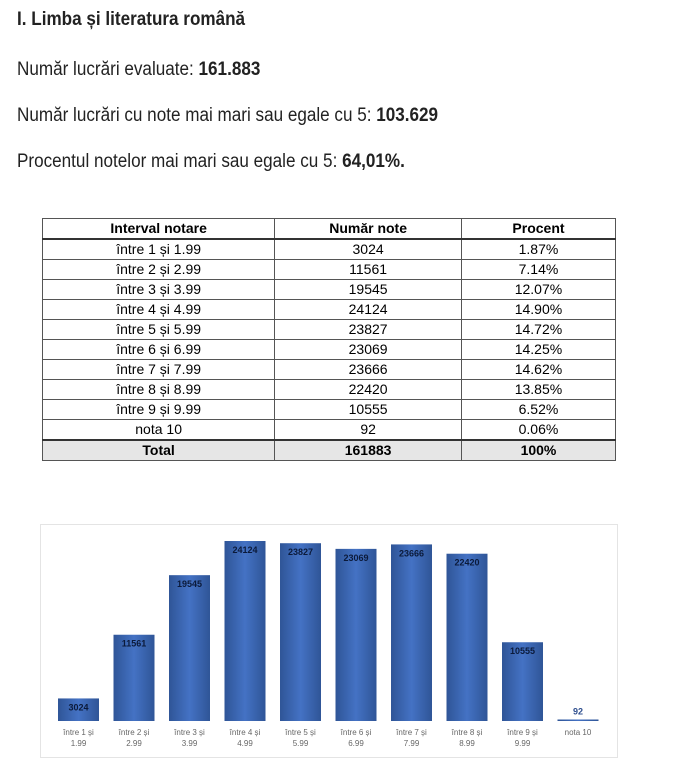 This screenshot has width=700, height=783. I want to click on cell-count: 23666, so click(368, 370).